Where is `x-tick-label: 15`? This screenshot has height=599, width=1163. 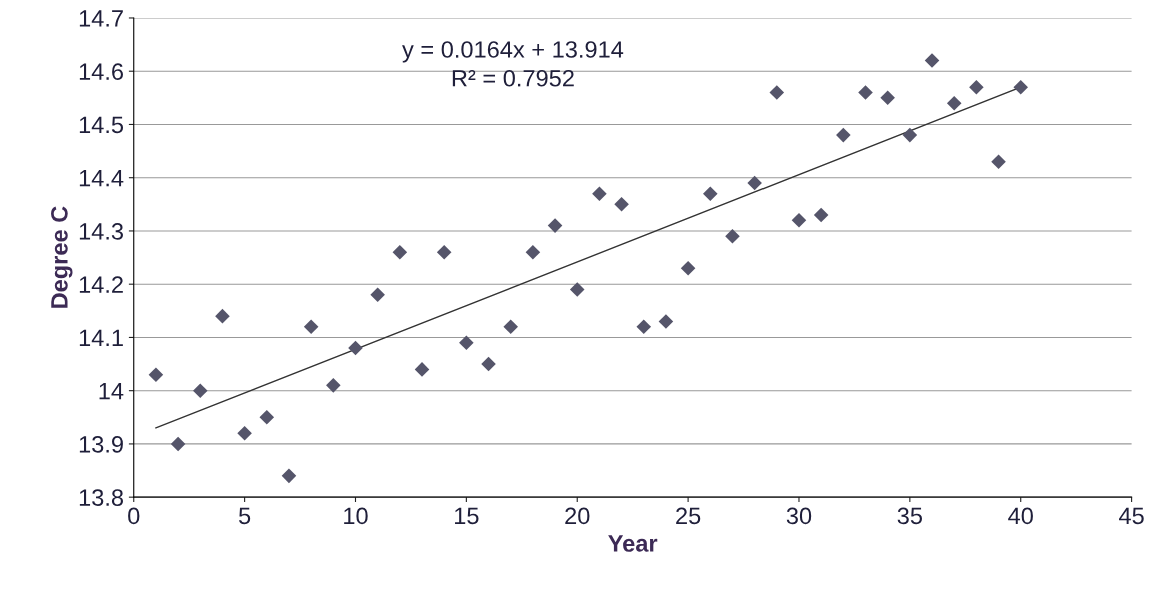 x-tick-label: 15 is located at coordinates (467, 516).